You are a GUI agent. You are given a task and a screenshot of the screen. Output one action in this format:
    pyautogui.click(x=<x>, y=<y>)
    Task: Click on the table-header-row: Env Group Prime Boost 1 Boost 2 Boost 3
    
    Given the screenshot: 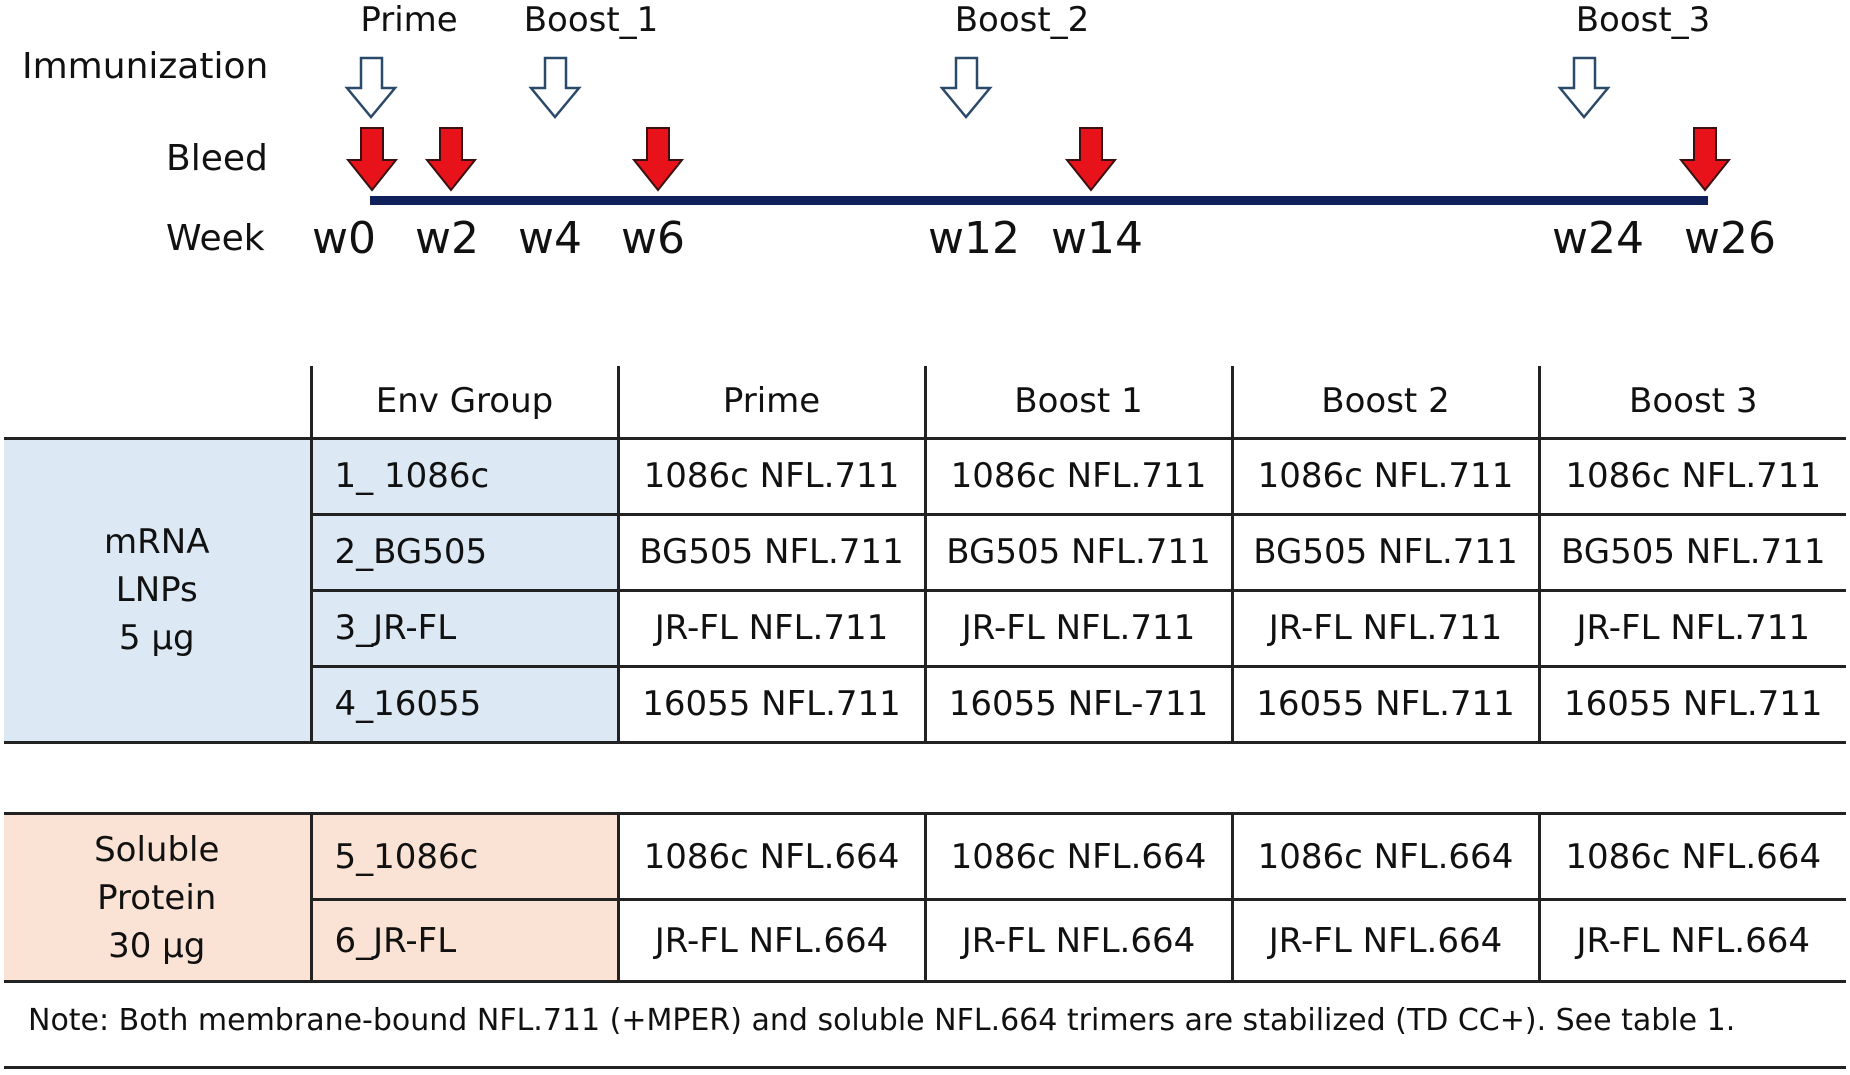 What is the action you would take?
    pyautogui.click(x=925, y=402)
    